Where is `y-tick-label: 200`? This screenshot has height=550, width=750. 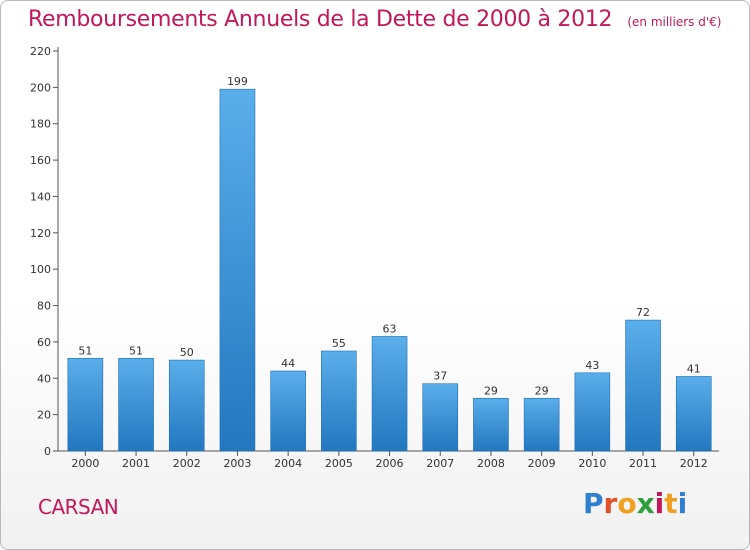
y-tick-label: 200 is located at coordinates (40, 87).